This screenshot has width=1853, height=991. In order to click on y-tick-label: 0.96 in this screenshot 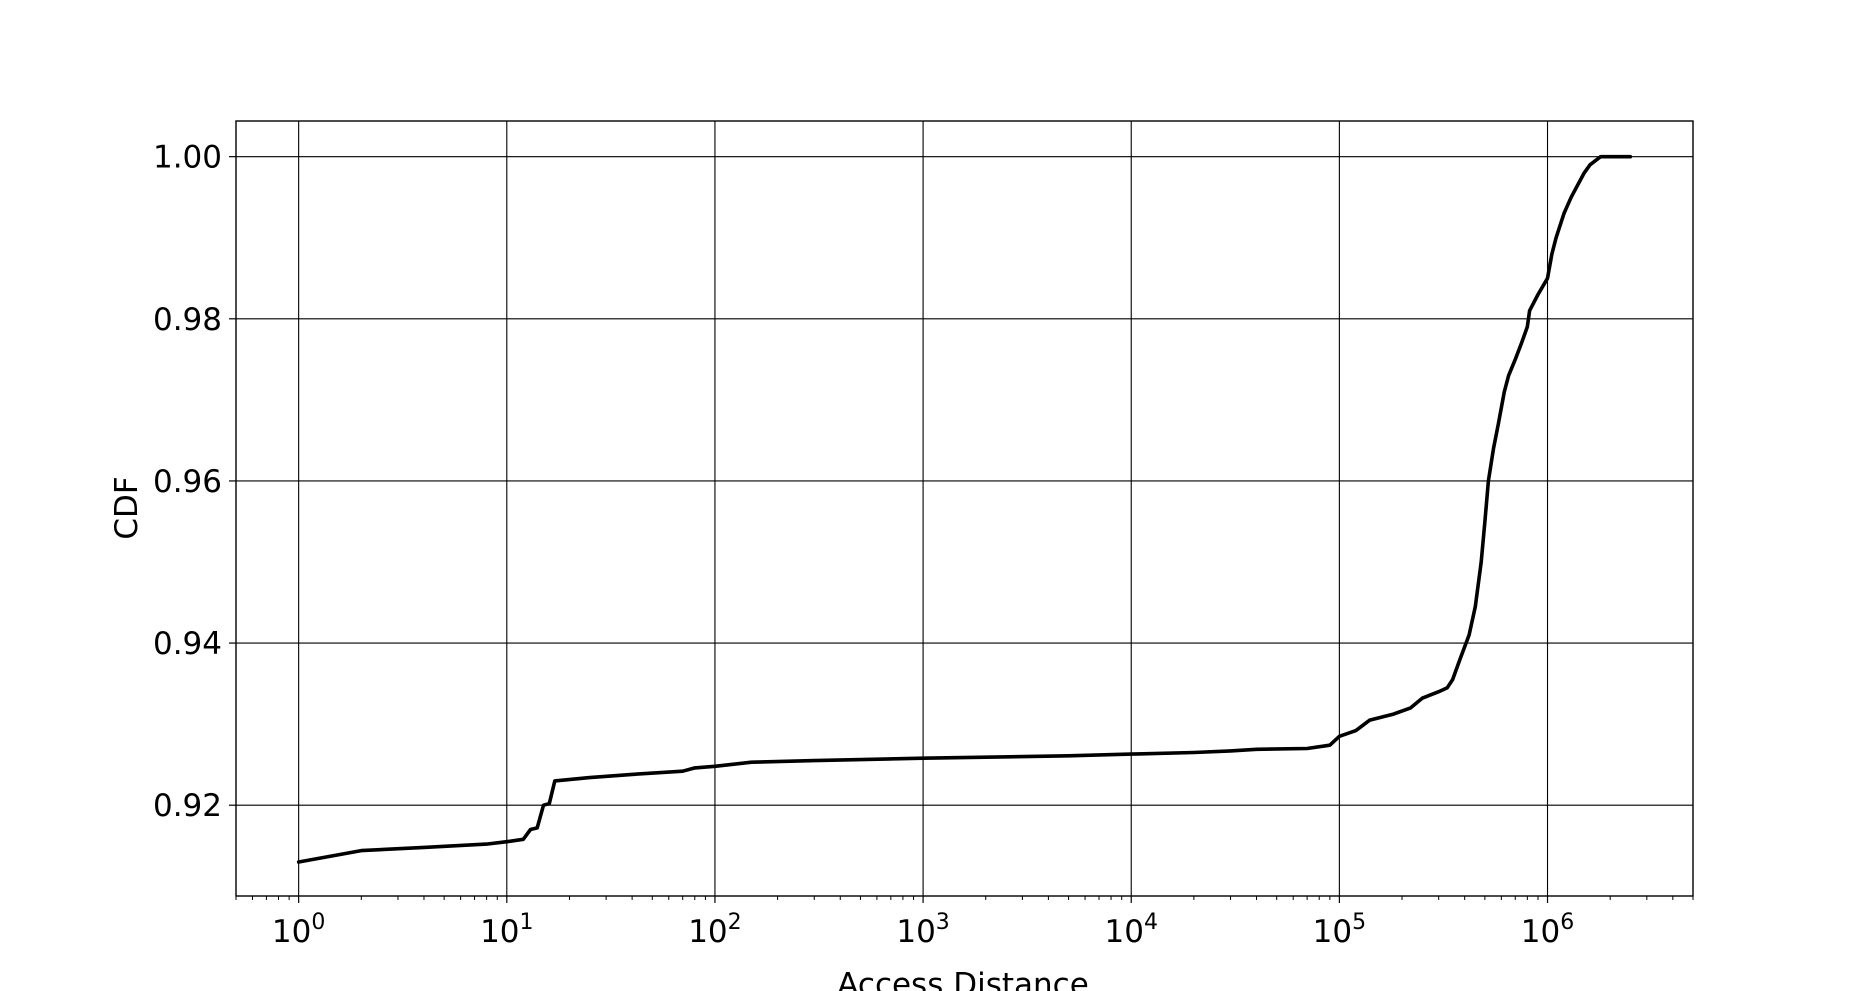, I will do `click(187, 482)`.